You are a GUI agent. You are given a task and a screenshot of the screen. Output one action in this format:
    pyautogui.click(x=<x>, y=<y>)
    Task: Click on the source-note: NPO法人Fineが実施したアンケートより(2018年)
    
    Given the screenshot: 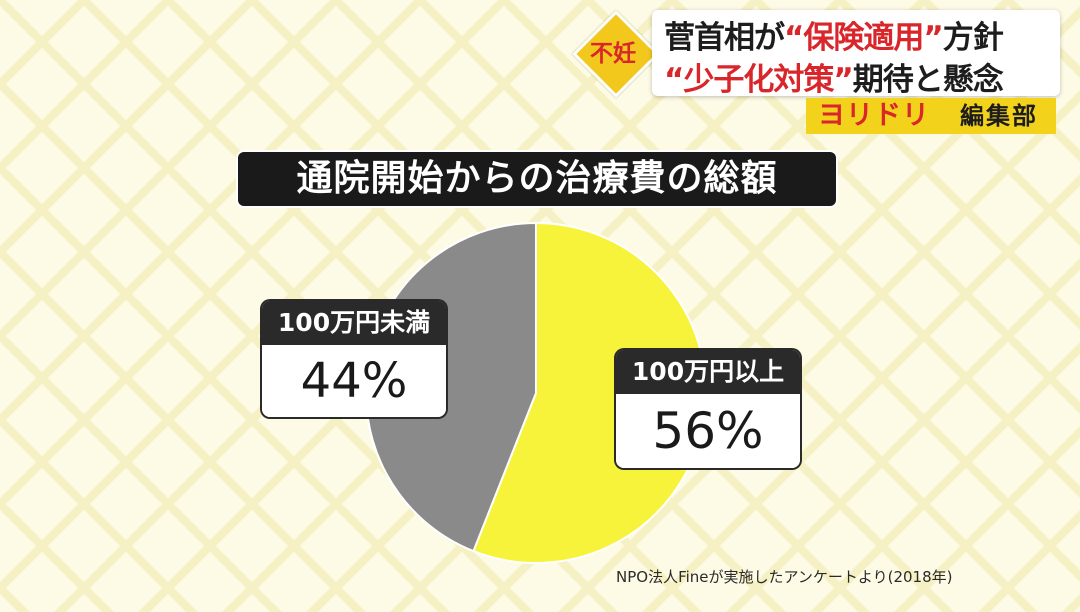 What is the action you would take?
    pyautogui.click(x=784, y=577)
    